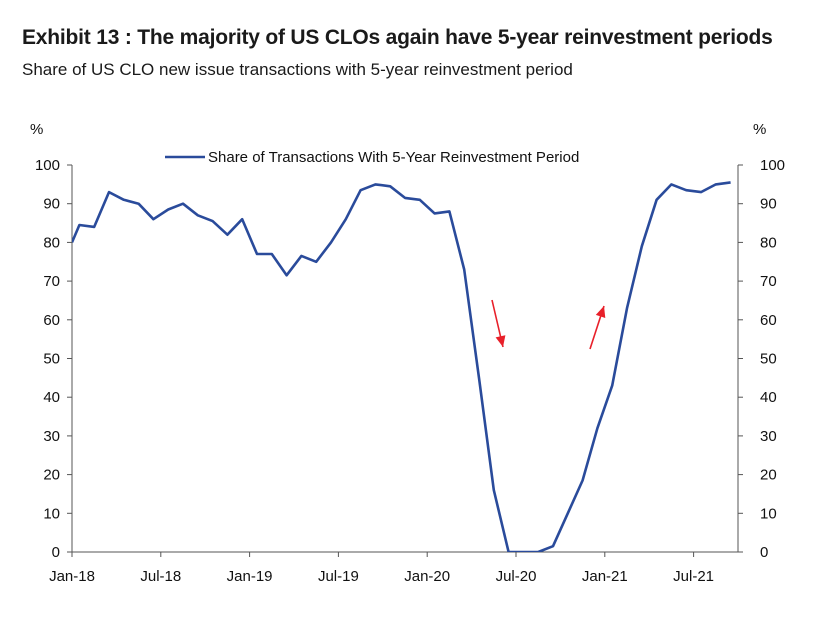  I want to click on y-tick-label-left-20: 20, so click(51, 475).